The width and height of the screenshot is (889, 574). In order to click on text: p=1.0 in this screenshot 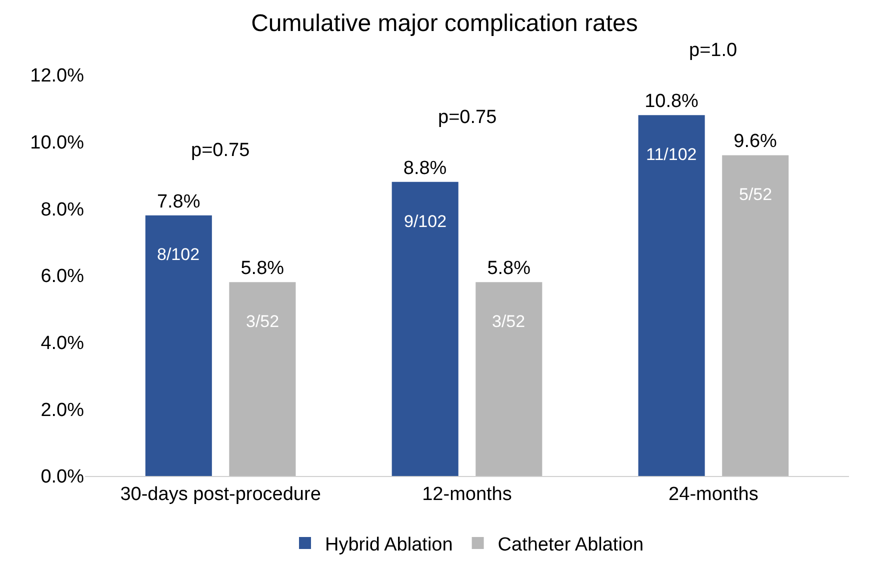, I will do `click(713, 50)`.